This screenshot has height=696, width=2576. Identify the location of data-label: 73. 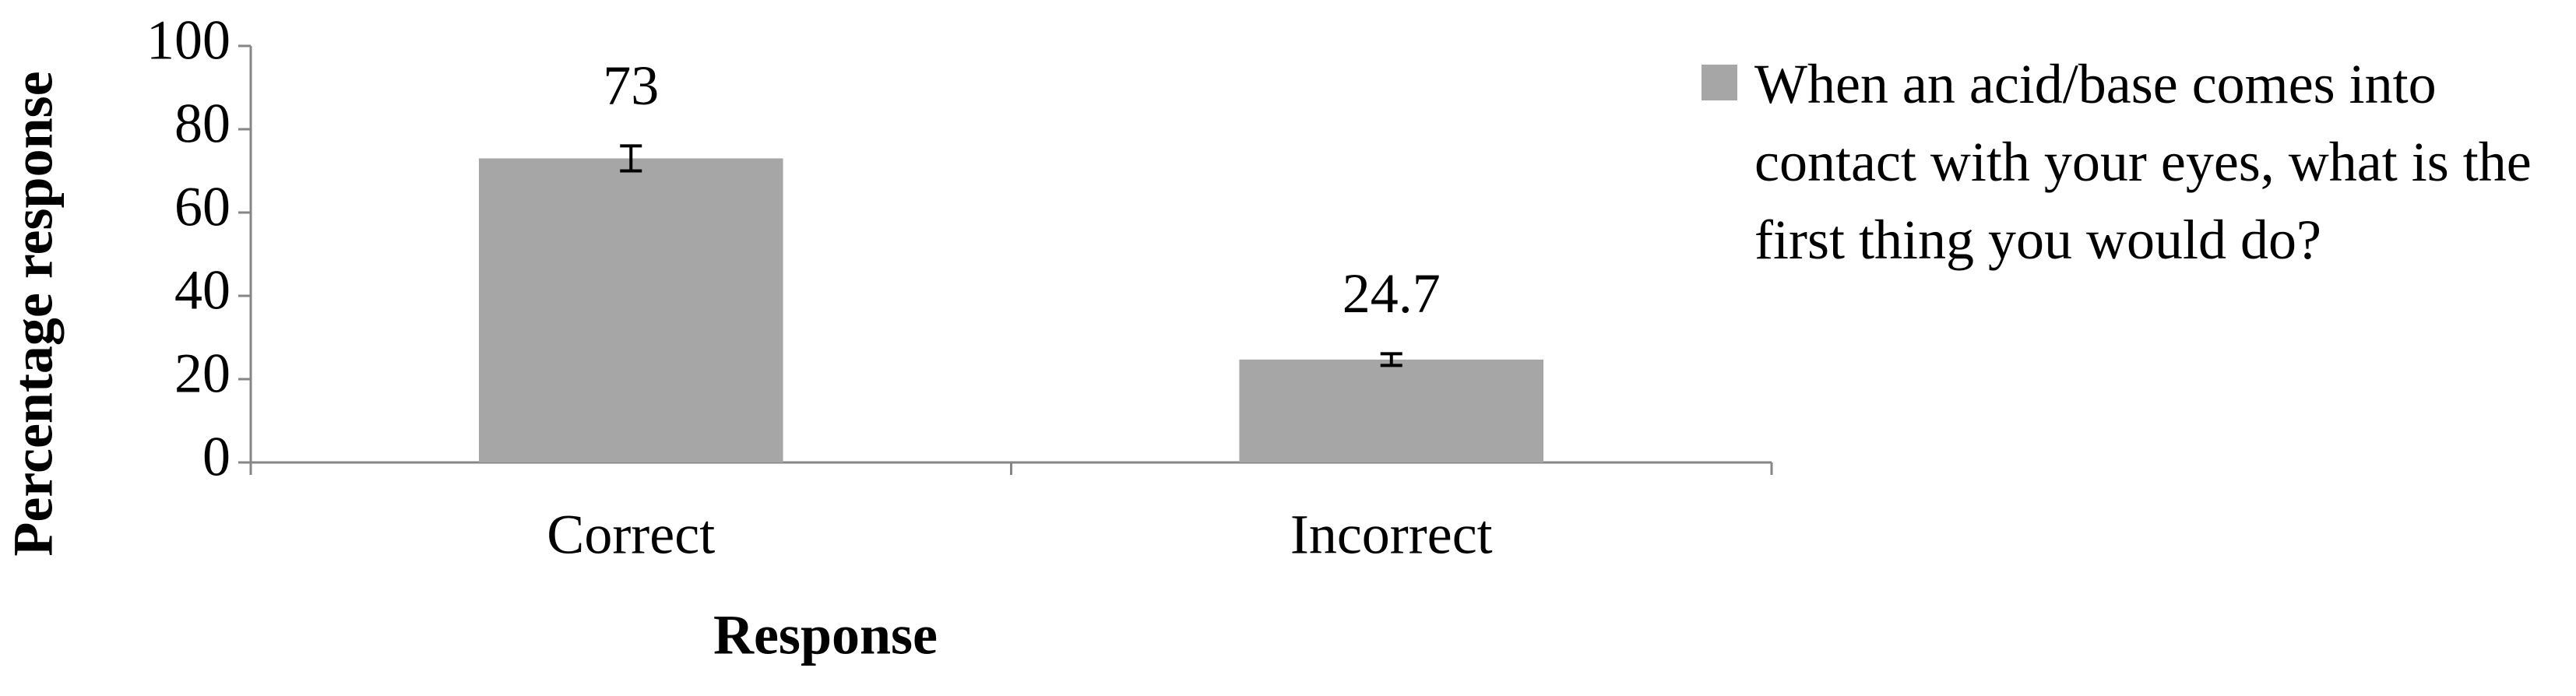
(631, 85).